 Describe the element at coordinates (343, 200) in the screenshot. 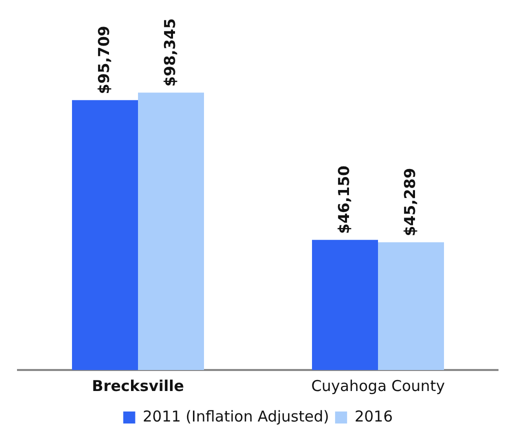

I see `data-label: $46,150` at that location.